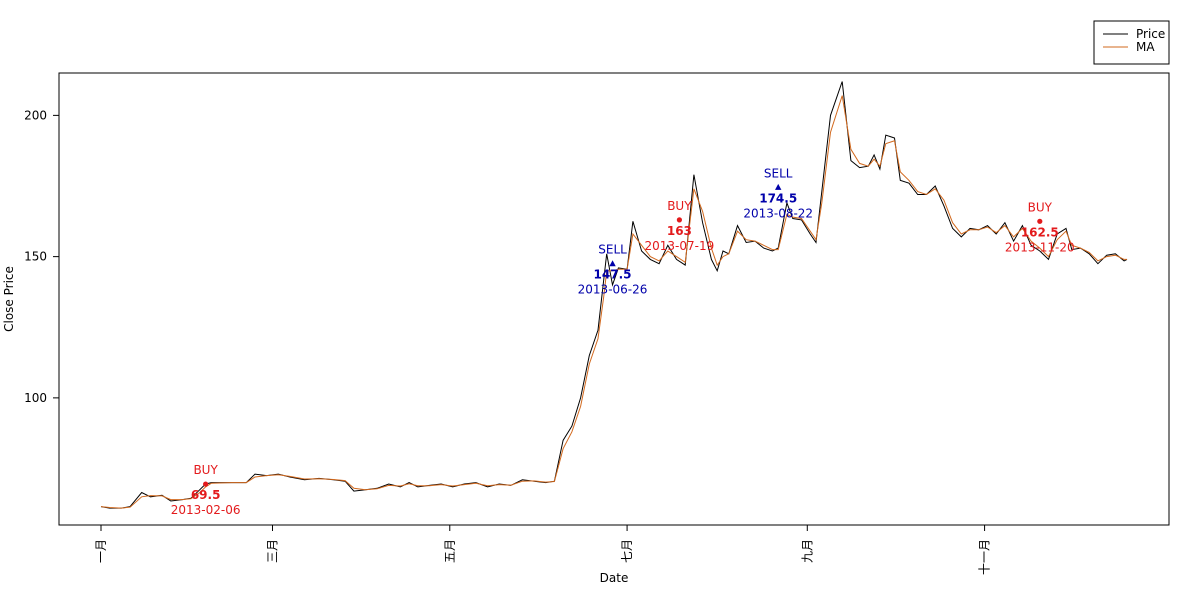  What do you see at coordinates (614, 578) in the screenshot?
I see `x-axis-title: Date` at bounding box center [614, 578].